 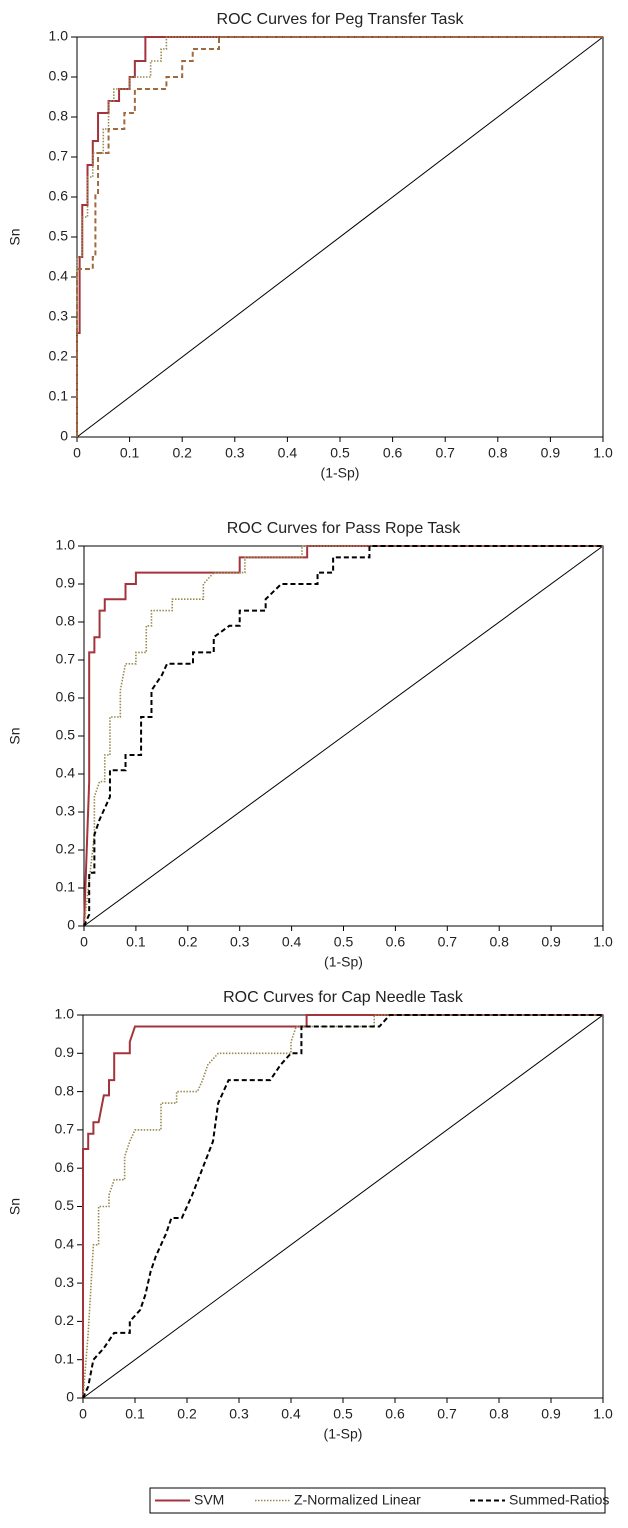 I want to click on legend-label: SVM, so click(x=209, y=1500).